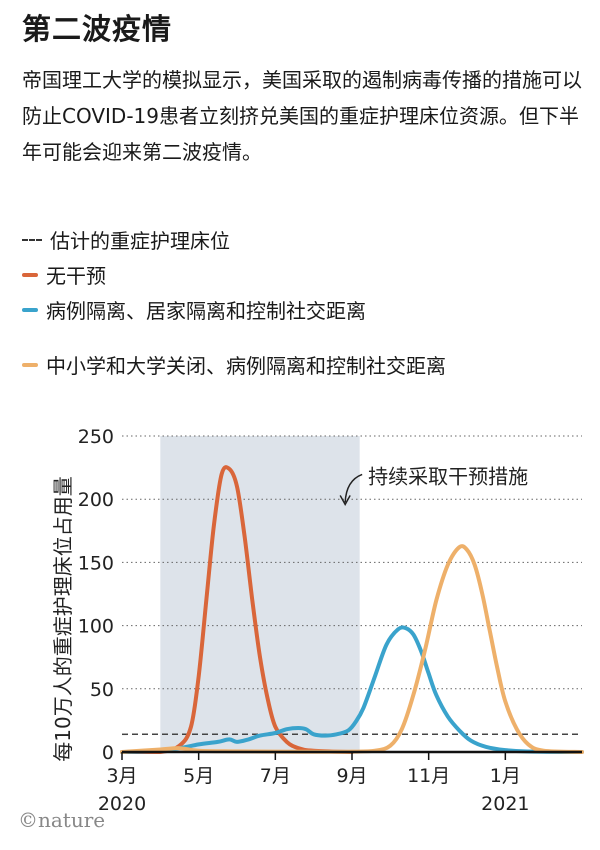  Describe the element at coordinates (96, 437) in the screenshot. I see `y-tick-label: 250` at that location.